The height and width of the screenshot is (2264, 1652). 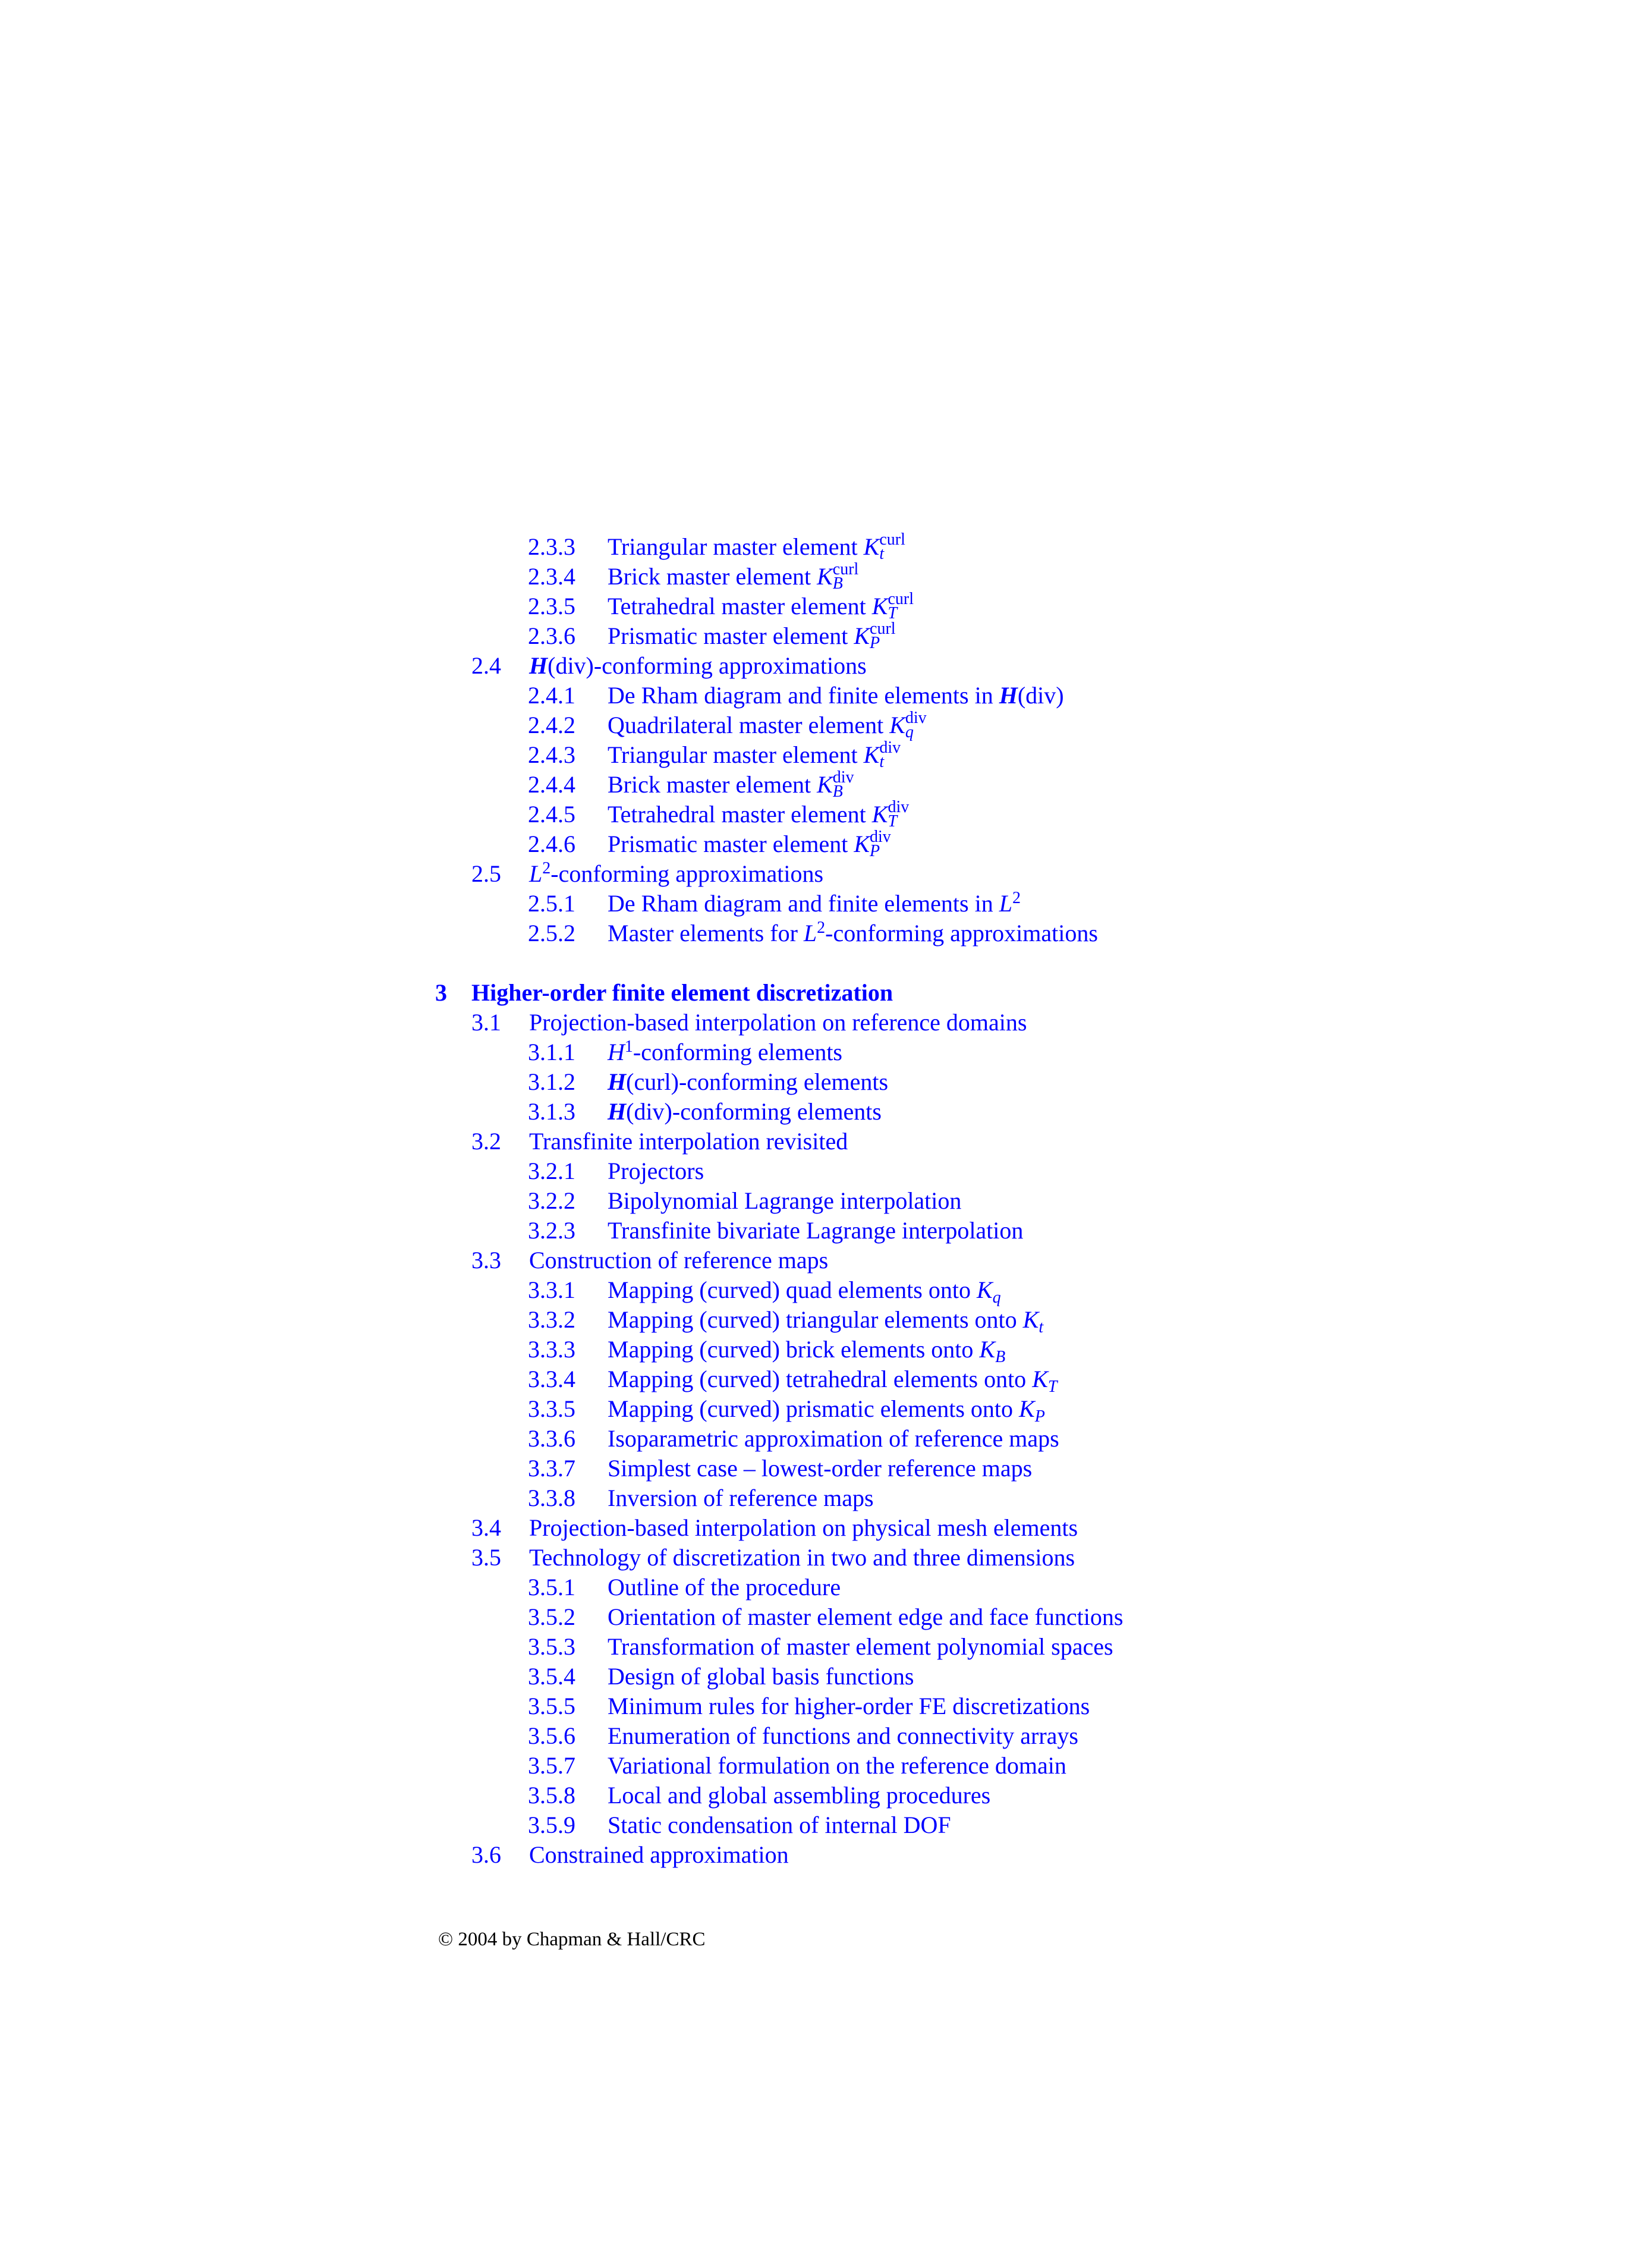 What do you see at coordinates (551, 1319) in the screenshot?
I see `toc-number: 3.3.2` at bounding box center [551, 1319].